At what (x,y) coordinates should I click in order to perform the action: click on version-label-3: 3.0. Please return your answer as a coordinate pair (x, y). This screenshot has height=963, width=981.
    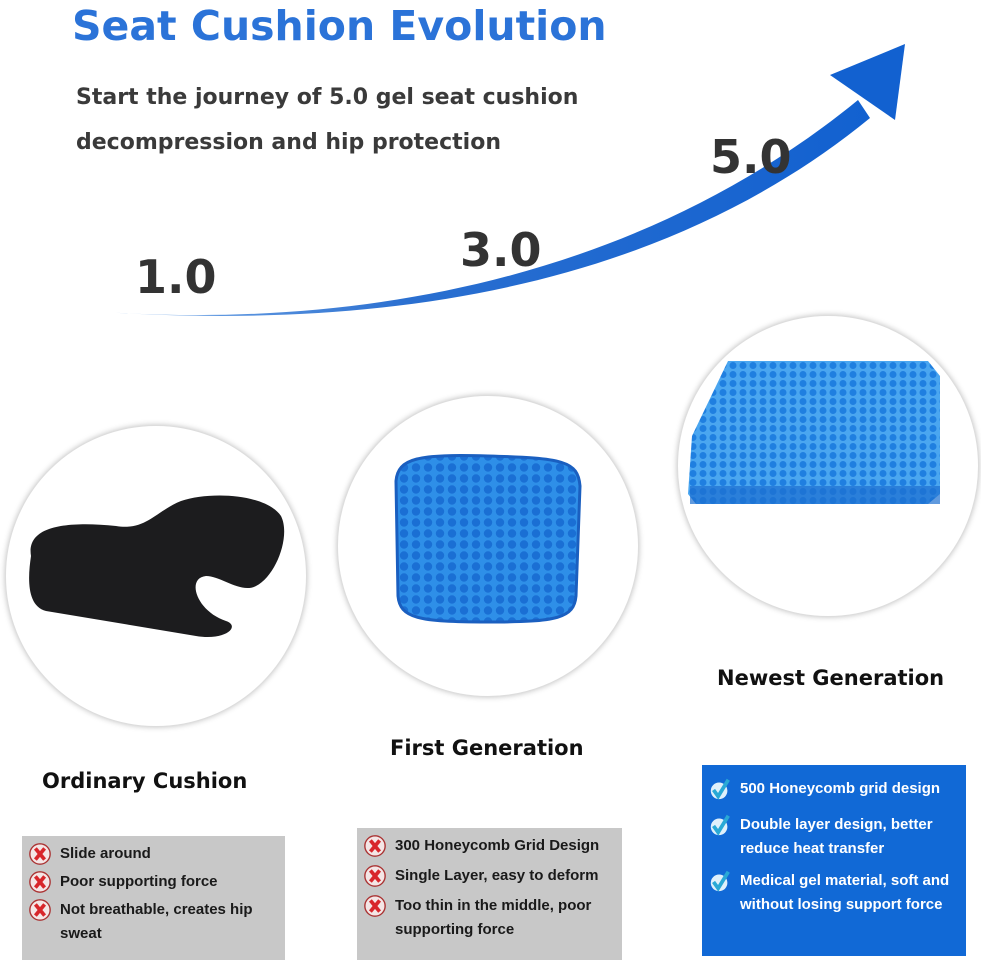
    Looking at the image, I should click on (501, 250).